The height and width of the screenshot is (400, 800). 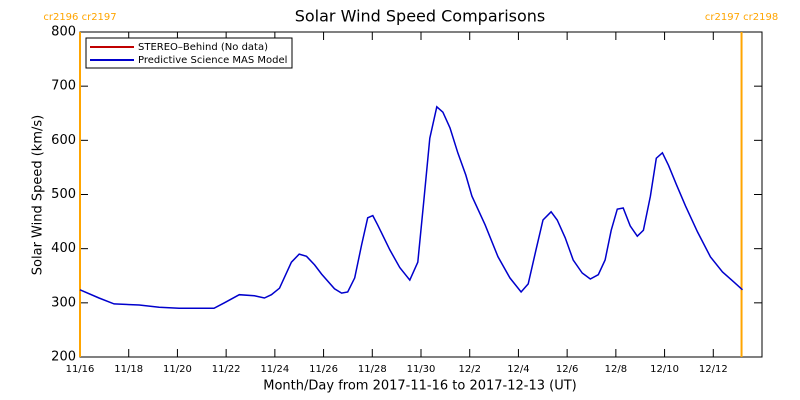 What do you see at coordinates (713, 369) in the screenshot?
I see `x-tick-label: 12/12` at bounding box center [713, 369].